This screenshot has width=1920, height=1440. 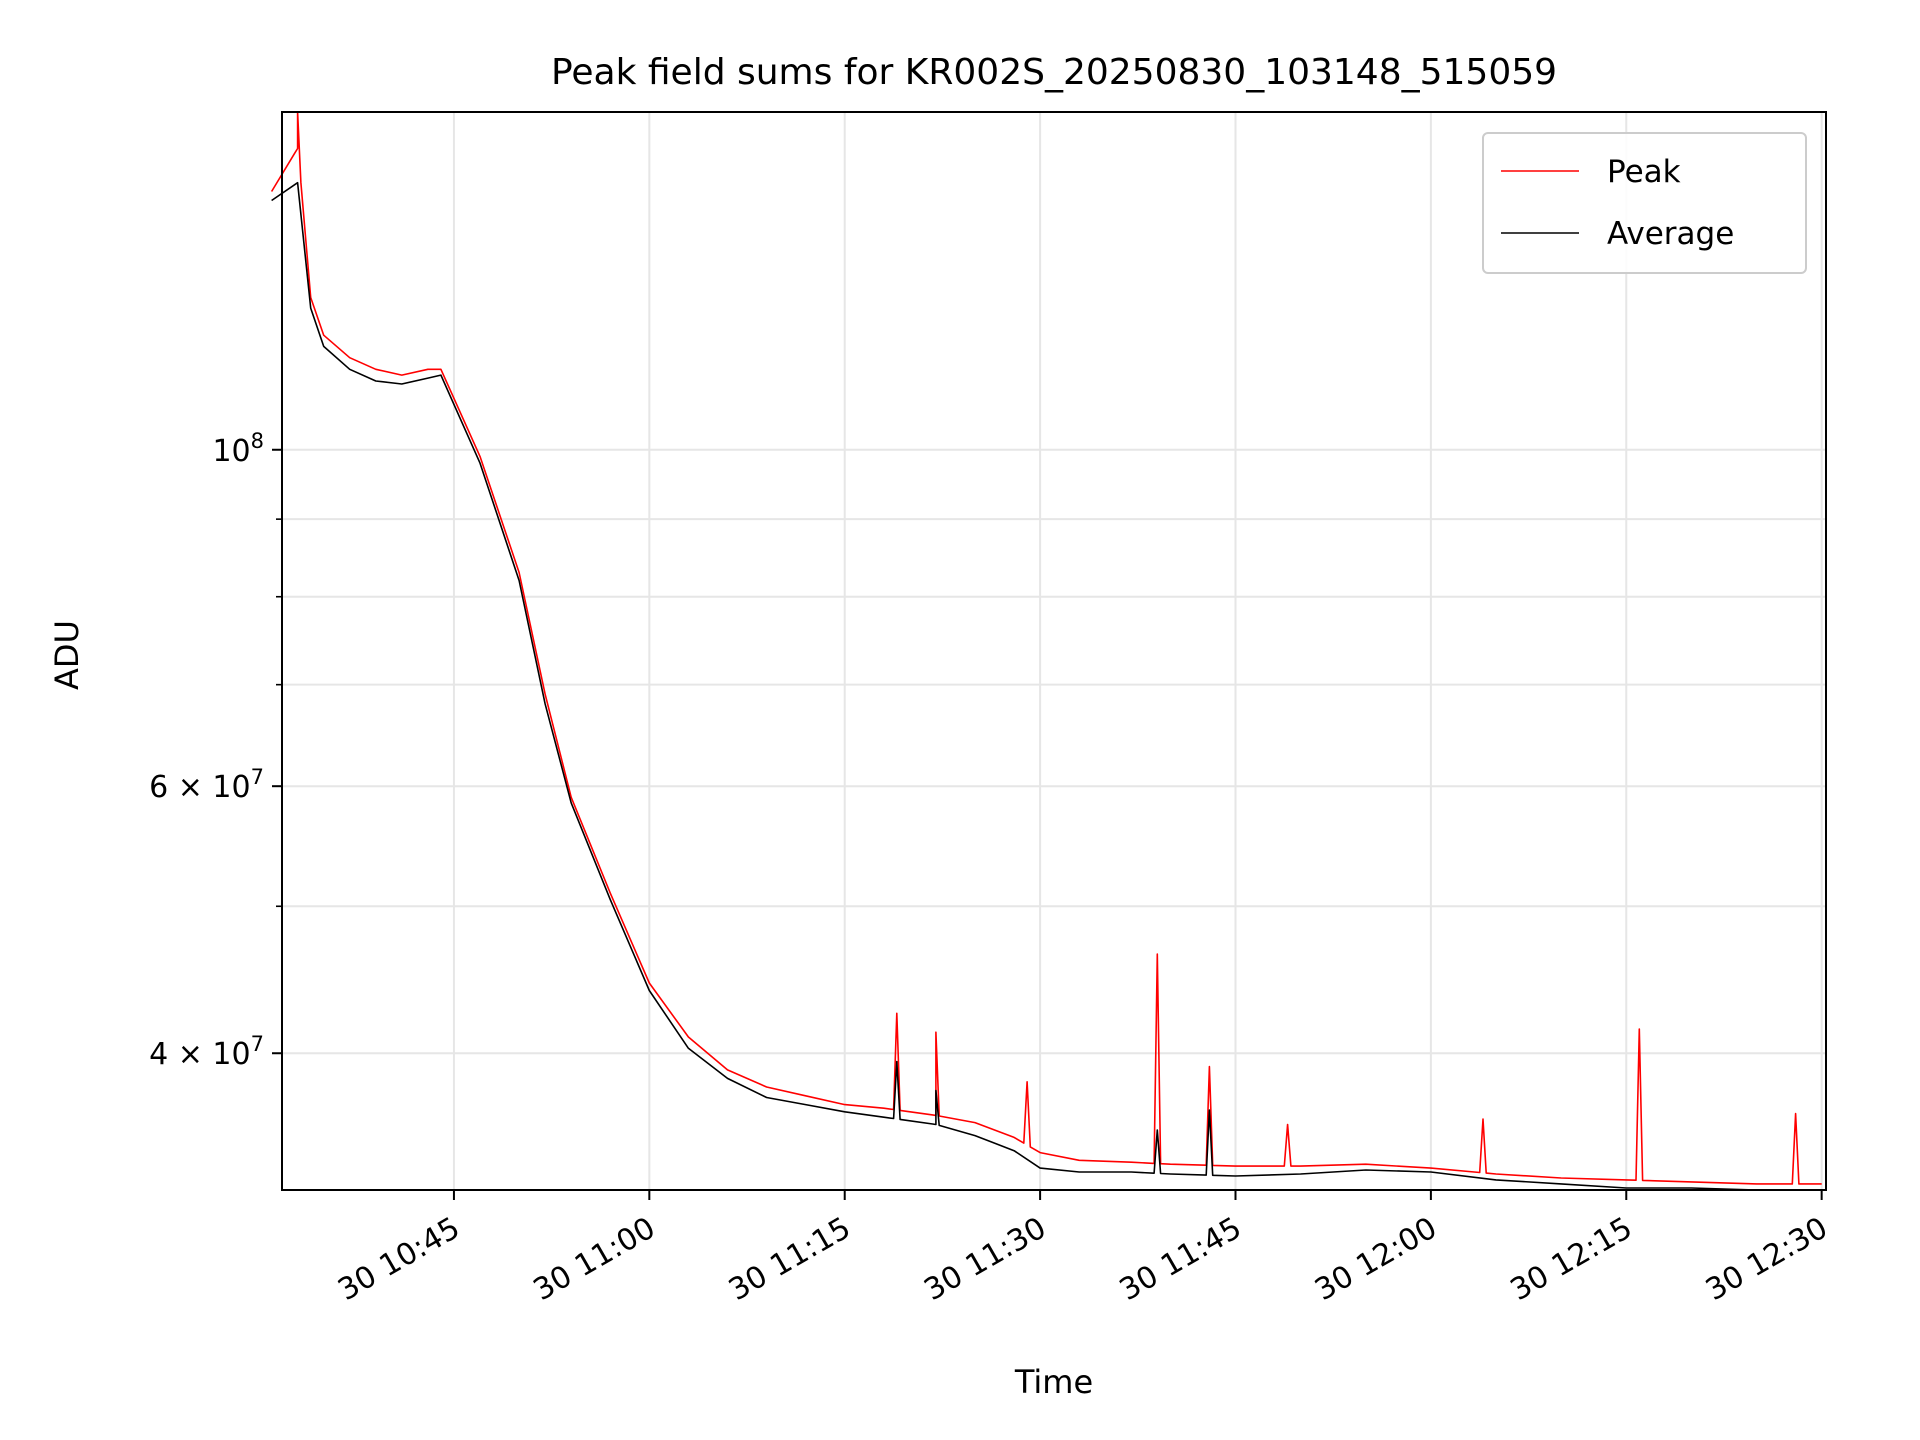 What do you see at coordinates (206, 785) in the screenshot?
I see `y-tick-label: 6 × 107` at bounding box center [206, 785].